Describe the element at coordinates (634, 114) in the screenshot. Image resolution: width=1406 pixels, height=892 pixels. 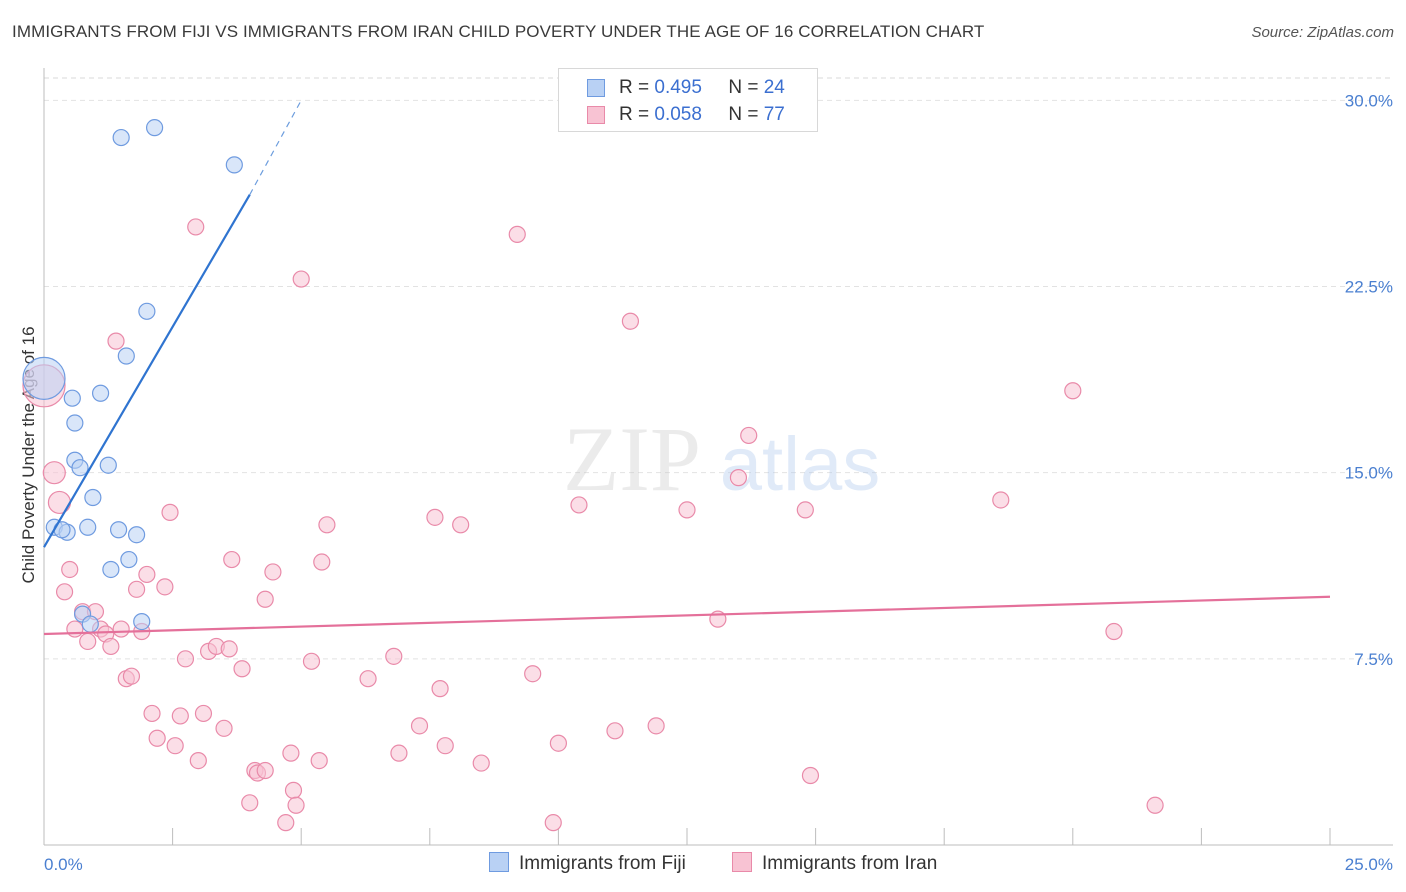
I see `iran-r-label: R =` at that location.